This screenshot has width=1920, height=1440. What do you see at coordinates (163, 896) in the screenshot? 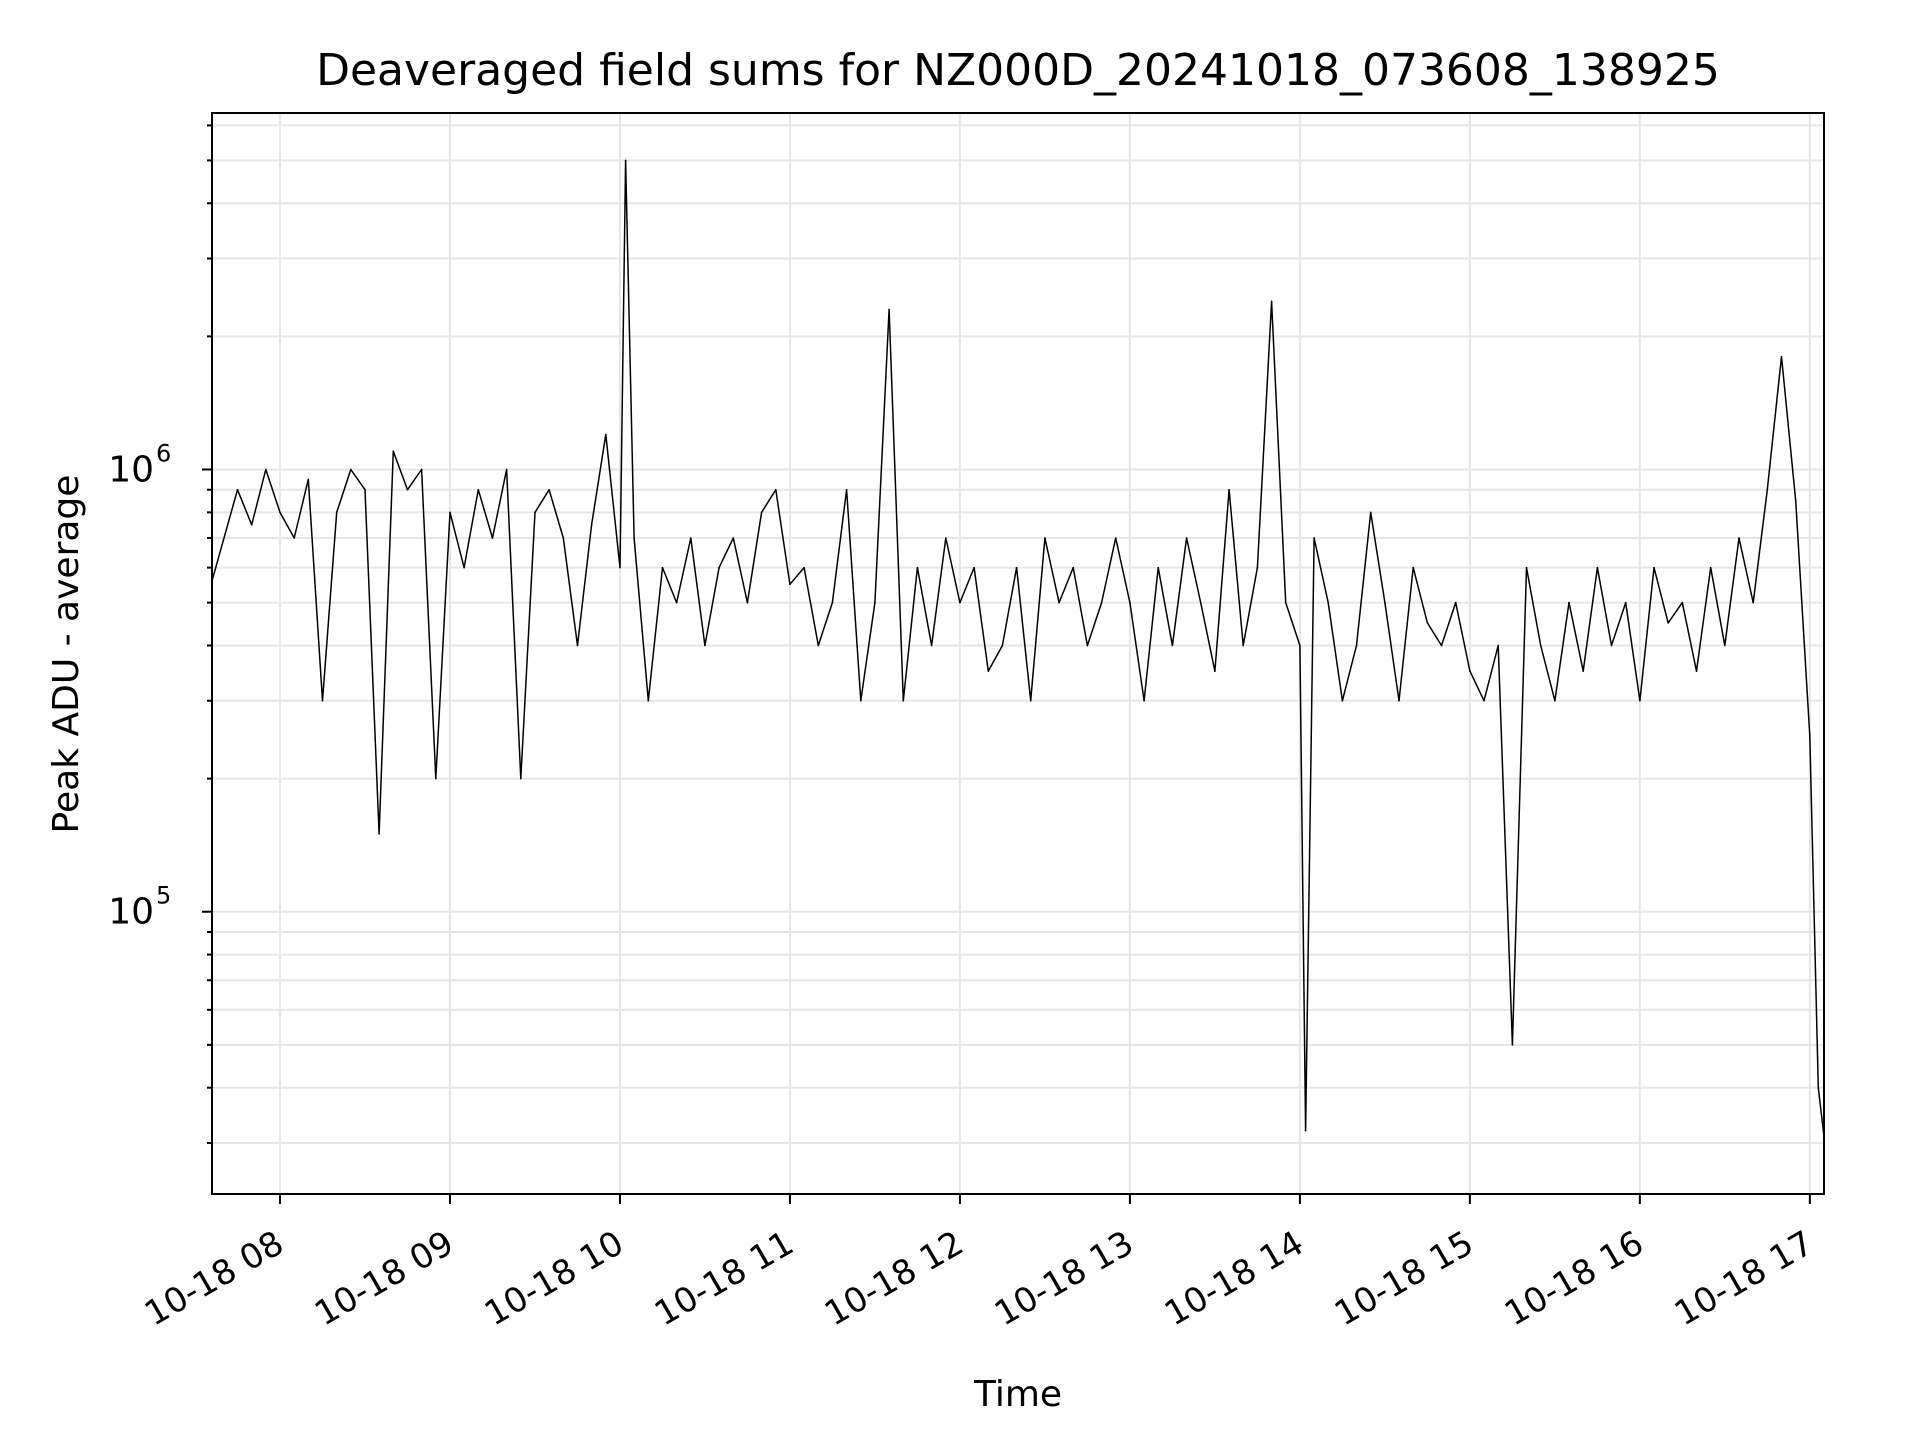
I see `y-tick-label-exponent: 5` at bounding box center [163, 896].